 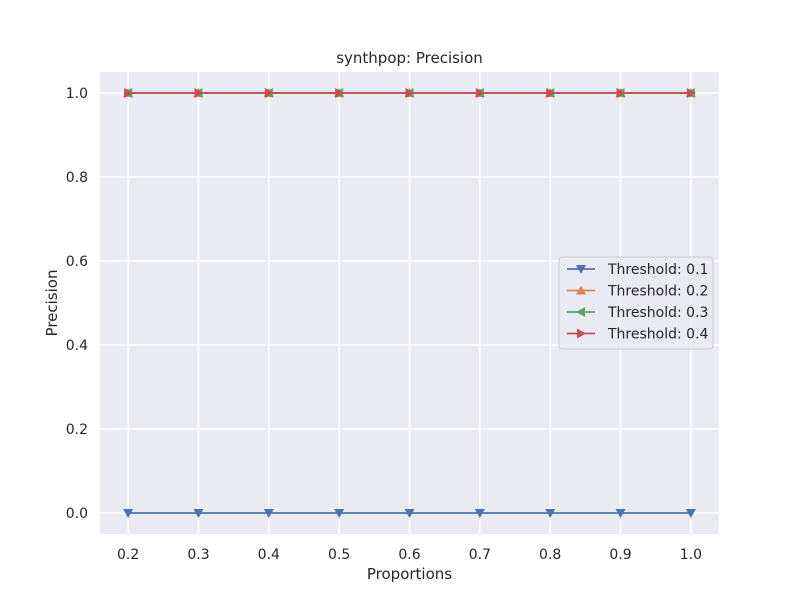 I want to click on legend-frame, so click(x=636, y=303).